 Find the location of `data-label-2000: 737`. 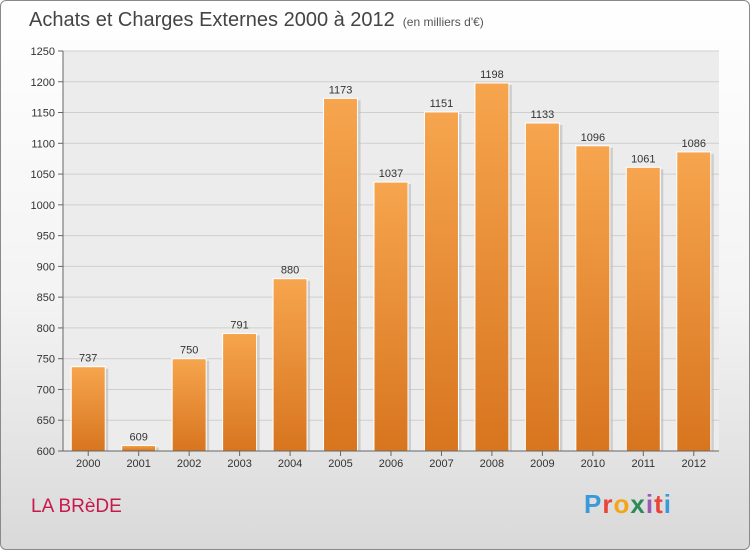

data-label-2000: 737 is located at coordinates (88, 359).